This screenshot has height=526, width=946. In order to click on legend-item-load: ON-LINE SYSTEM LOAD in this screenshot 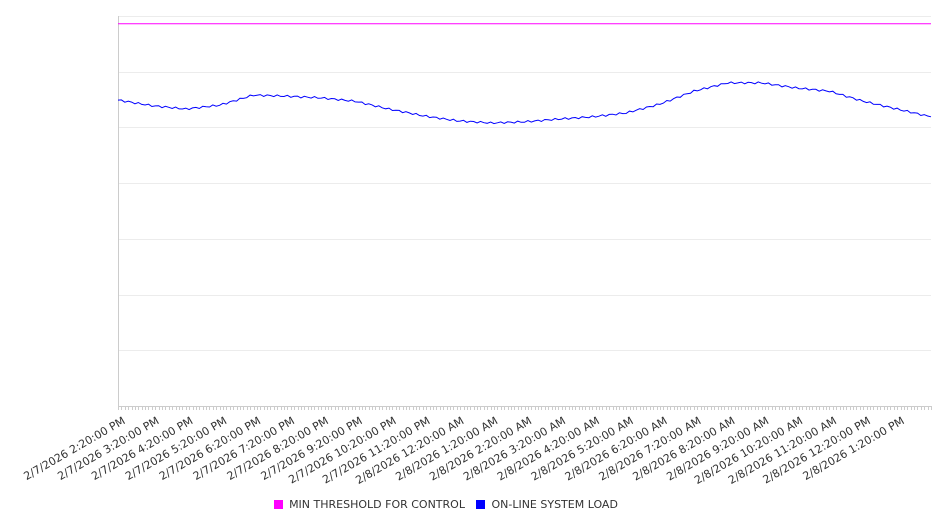, I will do `click(547, 504)`.